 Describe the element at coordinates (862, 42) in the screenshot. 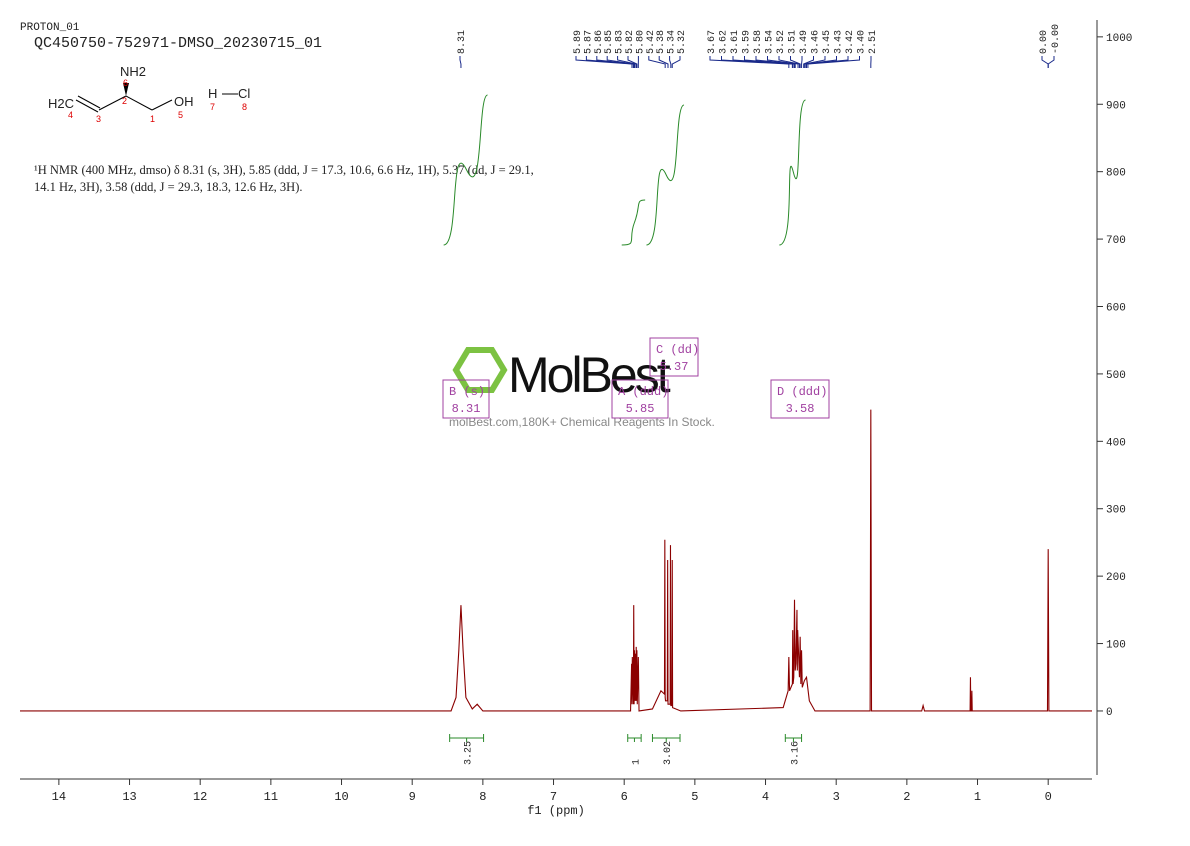

I see `peak-label: 3.40` at that location.